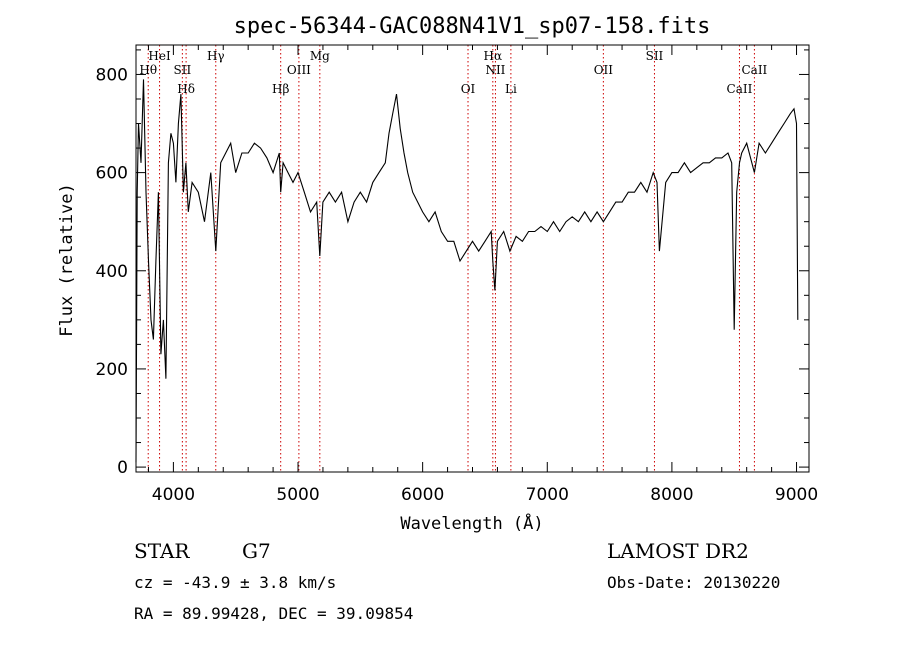 The width and height of the screenshot is (900, 649). What do you see at coordinates (320, 56) in the screenshot?
I see `spectral-line-label-7: Mg` at bounding box center [320, 56].